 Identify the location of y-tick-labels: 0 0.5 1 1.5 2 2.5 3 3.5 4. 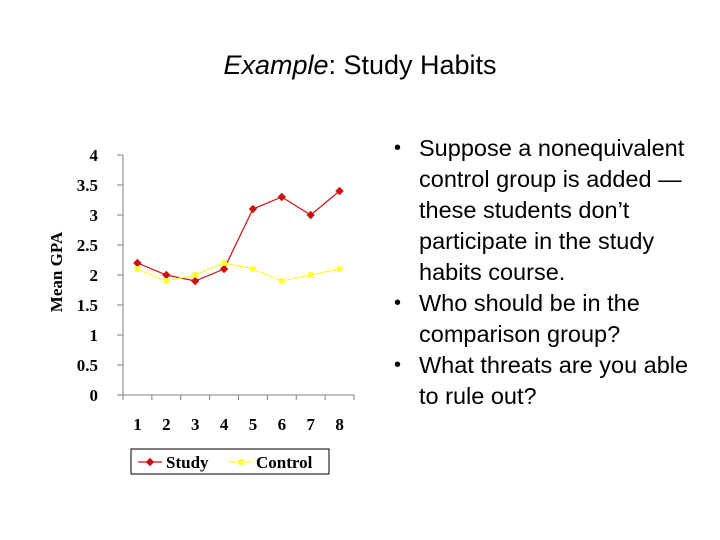
(88, 275).